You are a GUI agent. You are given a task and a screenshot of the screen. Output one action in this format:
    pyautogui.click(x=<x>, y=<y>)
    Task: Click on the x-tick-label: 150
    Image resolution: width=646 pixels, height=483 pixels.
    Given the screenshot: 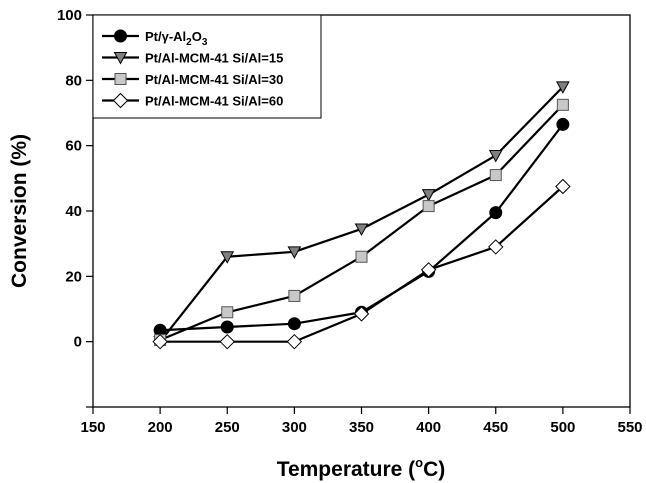 What is the action you would take?
    pyautogui.click(x=92, y=427)
    